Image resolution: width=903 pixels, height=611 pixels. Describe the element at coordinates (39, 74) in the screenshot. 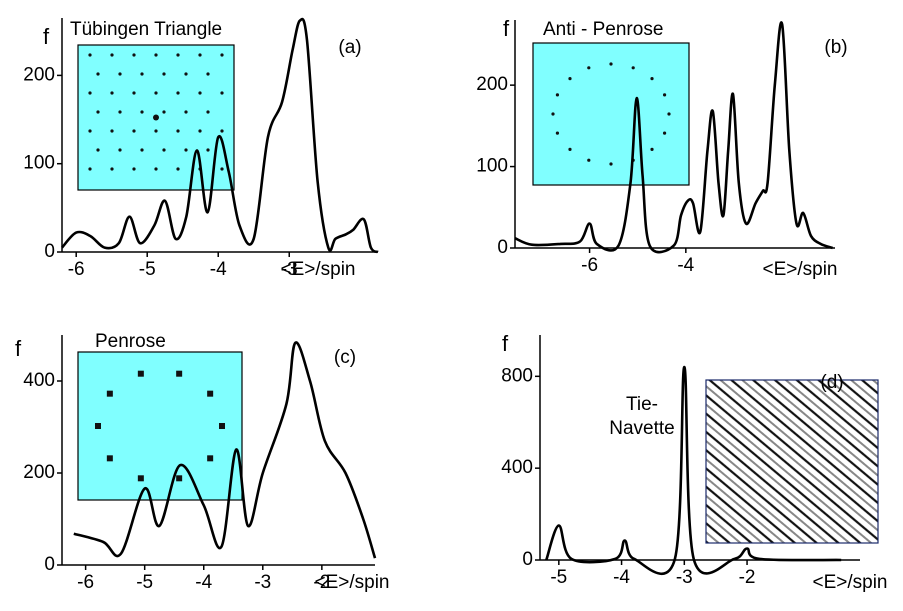

I see `y-tick-label: 200` at that location.